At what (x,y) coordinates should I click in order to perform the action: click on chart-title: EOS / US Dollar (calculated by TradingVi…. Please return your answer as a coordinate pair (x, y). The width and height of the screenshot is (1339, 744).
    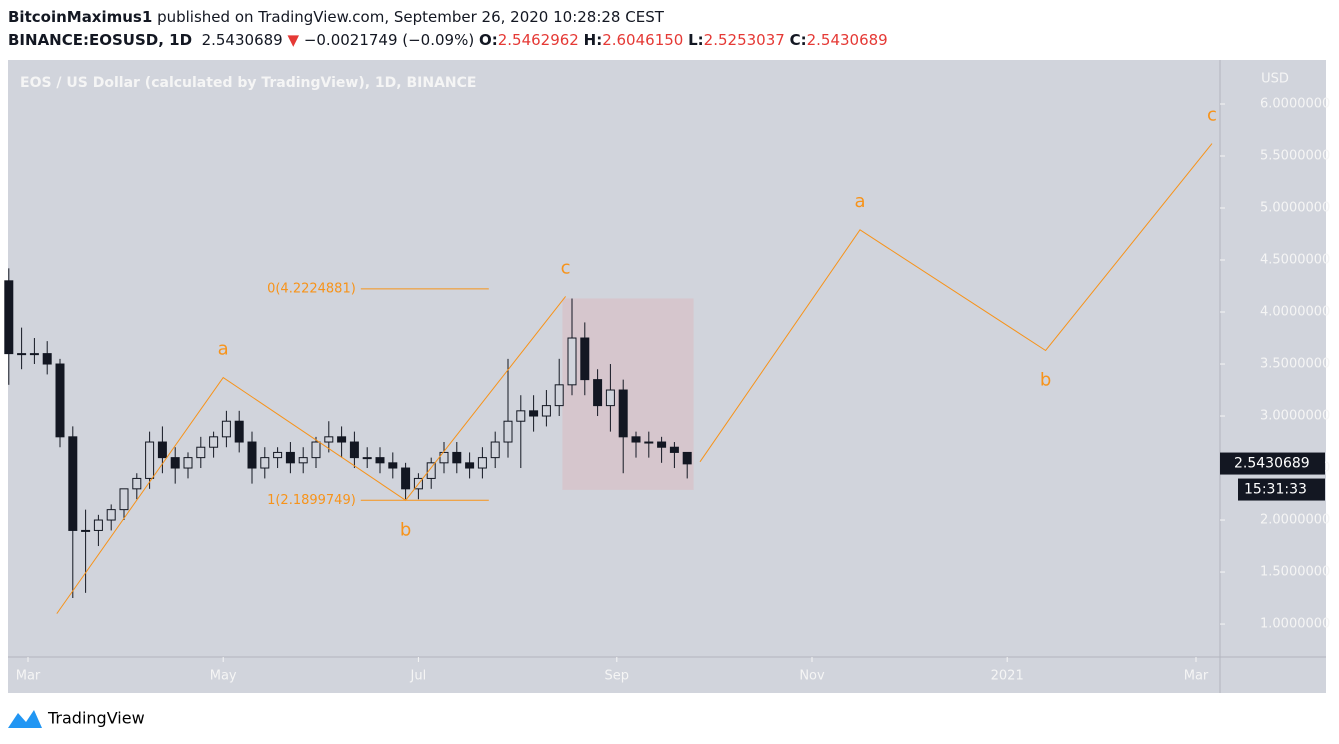
    Looking at the image, I should click on (248, 83).